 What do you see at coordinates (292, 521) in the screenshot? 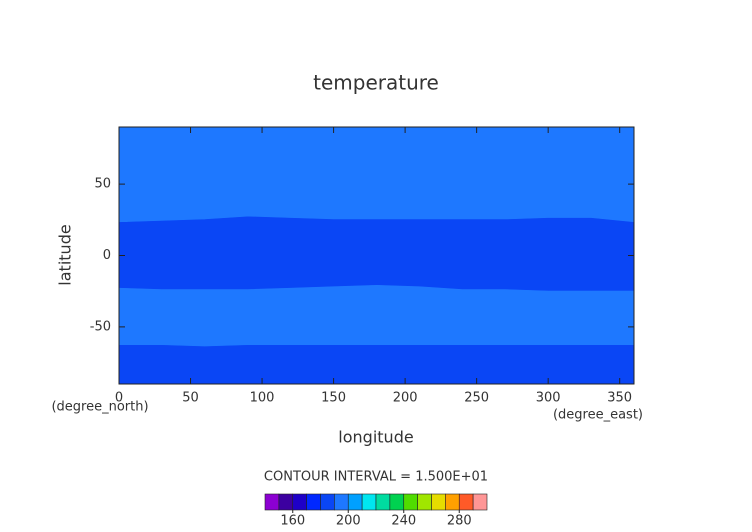
I see `colorbar-tick-label: 160` at bounding box center [292, 521].